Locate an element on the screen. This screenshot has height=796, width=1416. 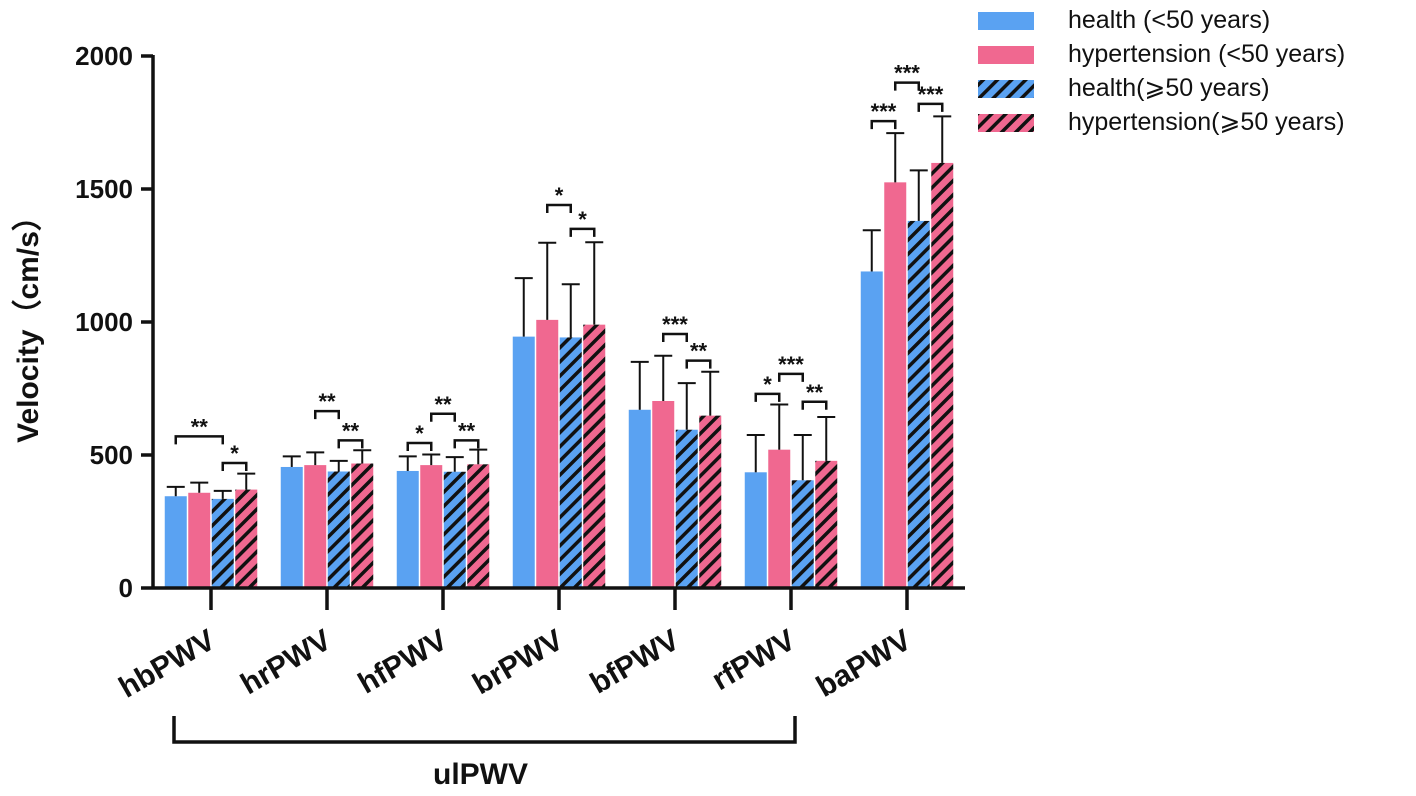
legend-label: hypertension(⩾50 years) is located at coordinates (1206, 122).